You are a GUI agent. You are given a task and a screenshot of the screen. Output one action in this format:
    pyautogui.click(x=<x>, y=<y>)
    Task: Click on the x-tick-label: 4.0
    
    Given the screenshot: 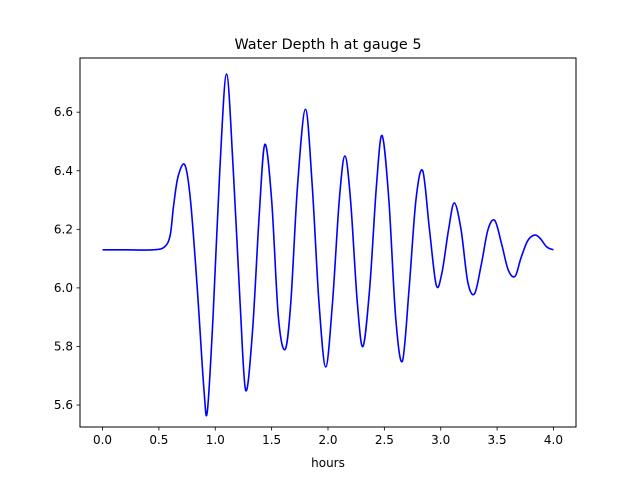 What is the action you would take?
    pyautogui.click(x=553, y=440)
    